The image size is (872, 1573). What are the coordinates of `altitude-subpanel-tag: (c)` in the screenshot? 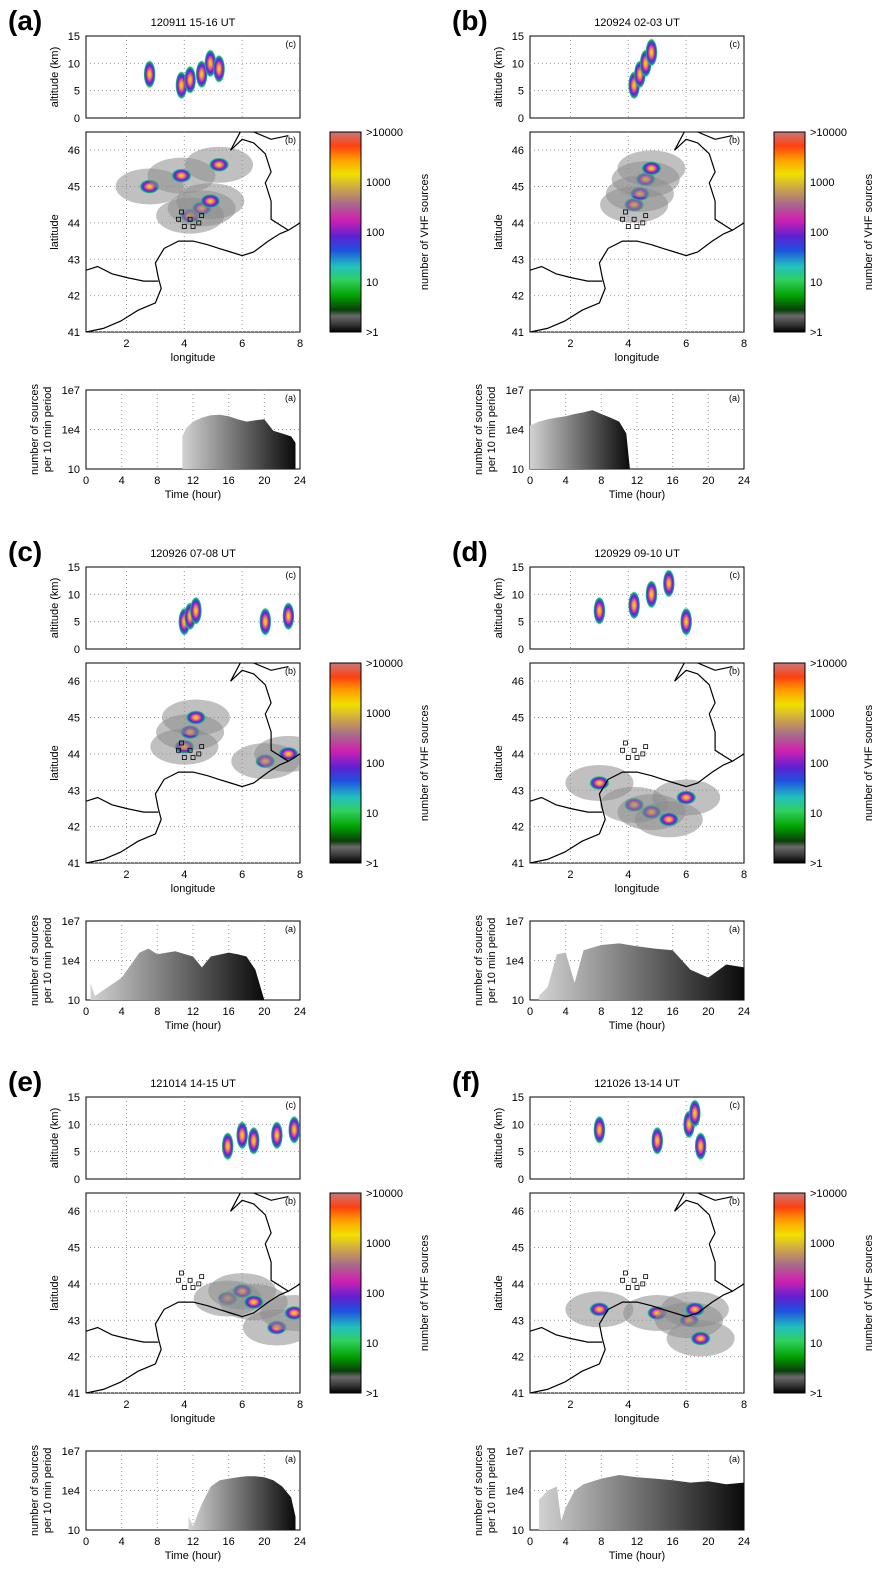 It's located at (735, 44).